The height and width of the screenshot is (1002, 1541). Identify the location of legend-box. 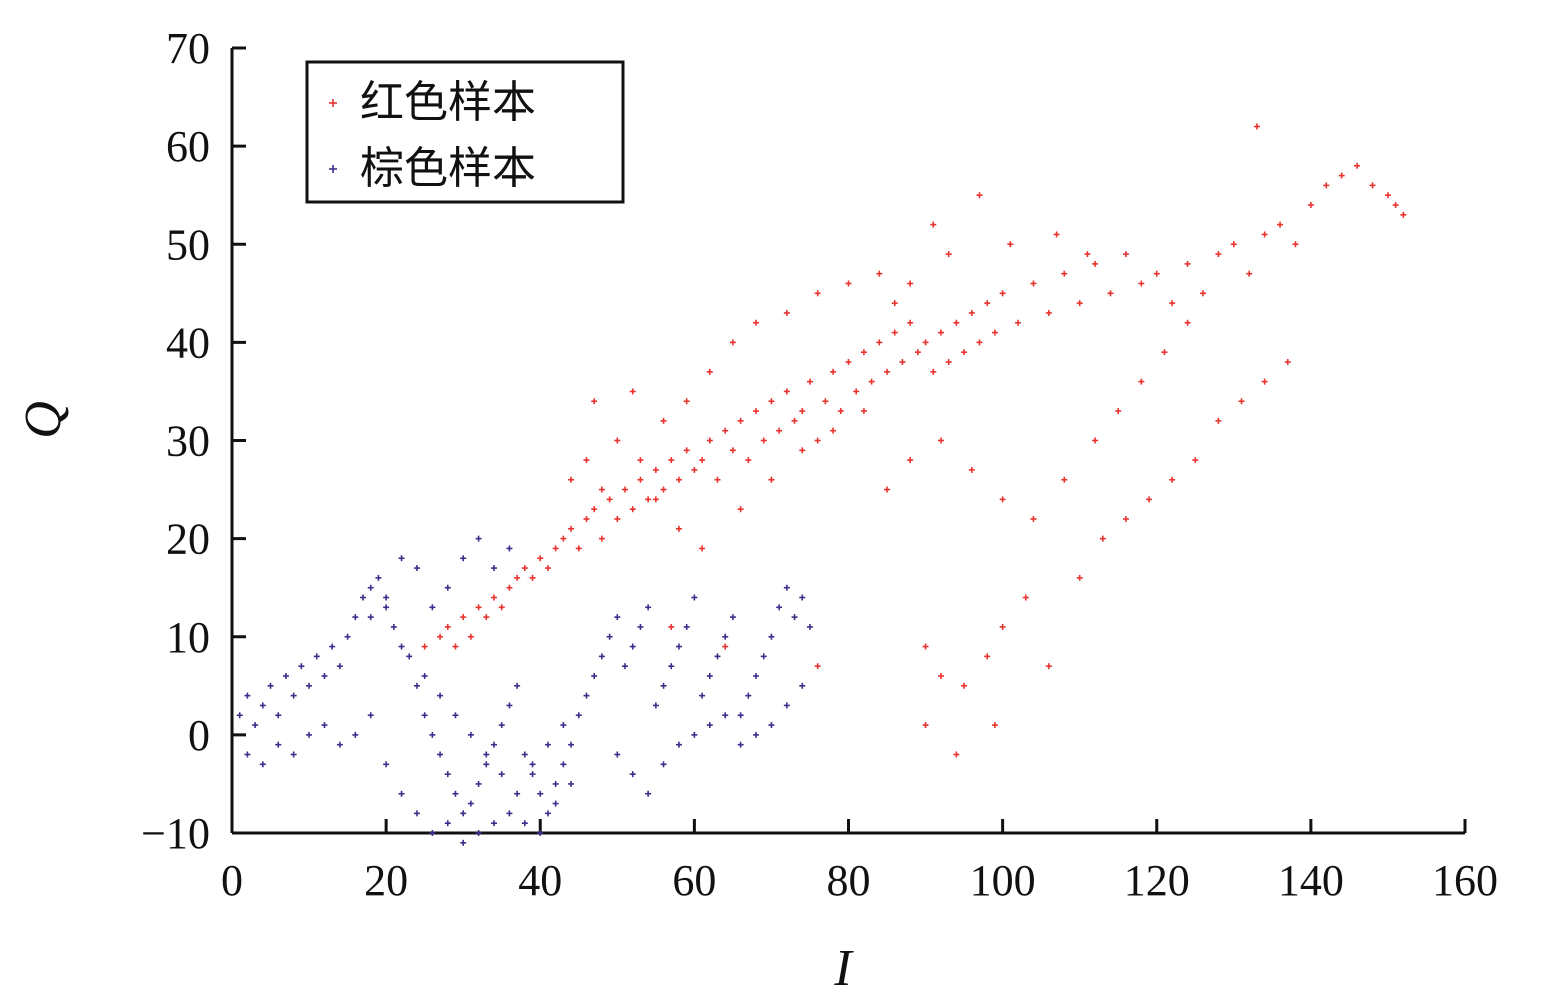
(465, 132).